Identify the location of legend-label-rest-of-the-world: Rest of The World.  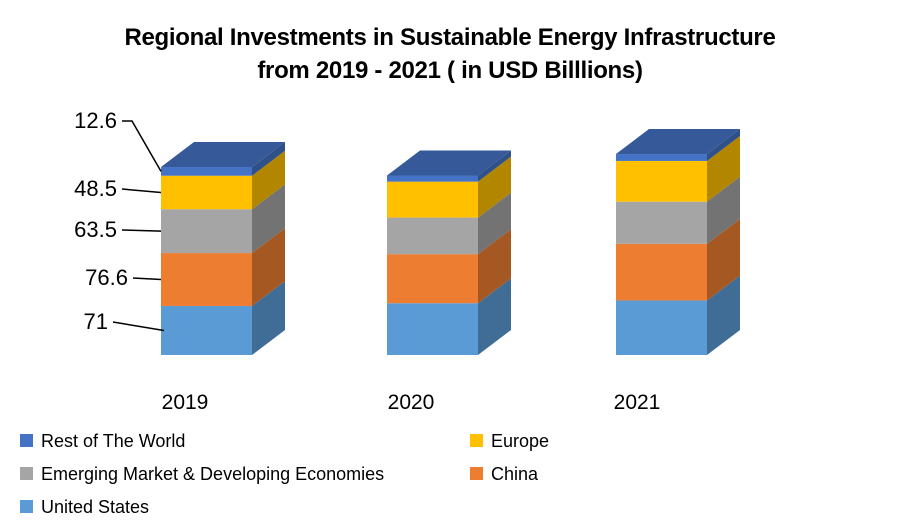
(113, 441).